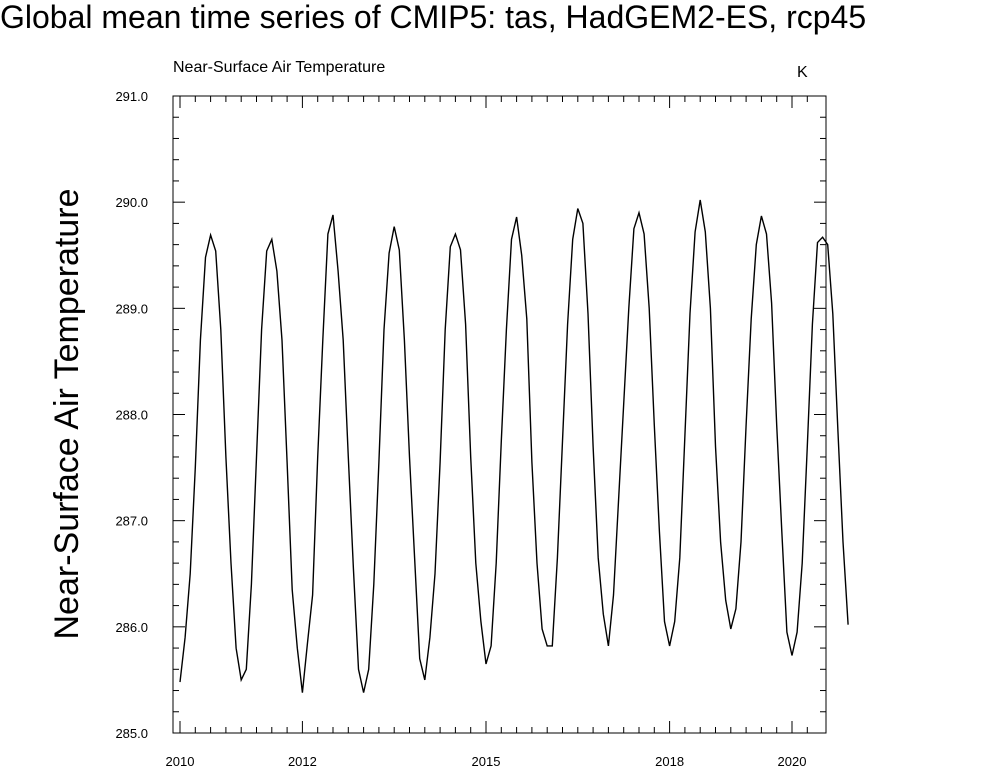  I want to click on y-axis-label: Near-Surface Air Temperature, so click(67, 413).